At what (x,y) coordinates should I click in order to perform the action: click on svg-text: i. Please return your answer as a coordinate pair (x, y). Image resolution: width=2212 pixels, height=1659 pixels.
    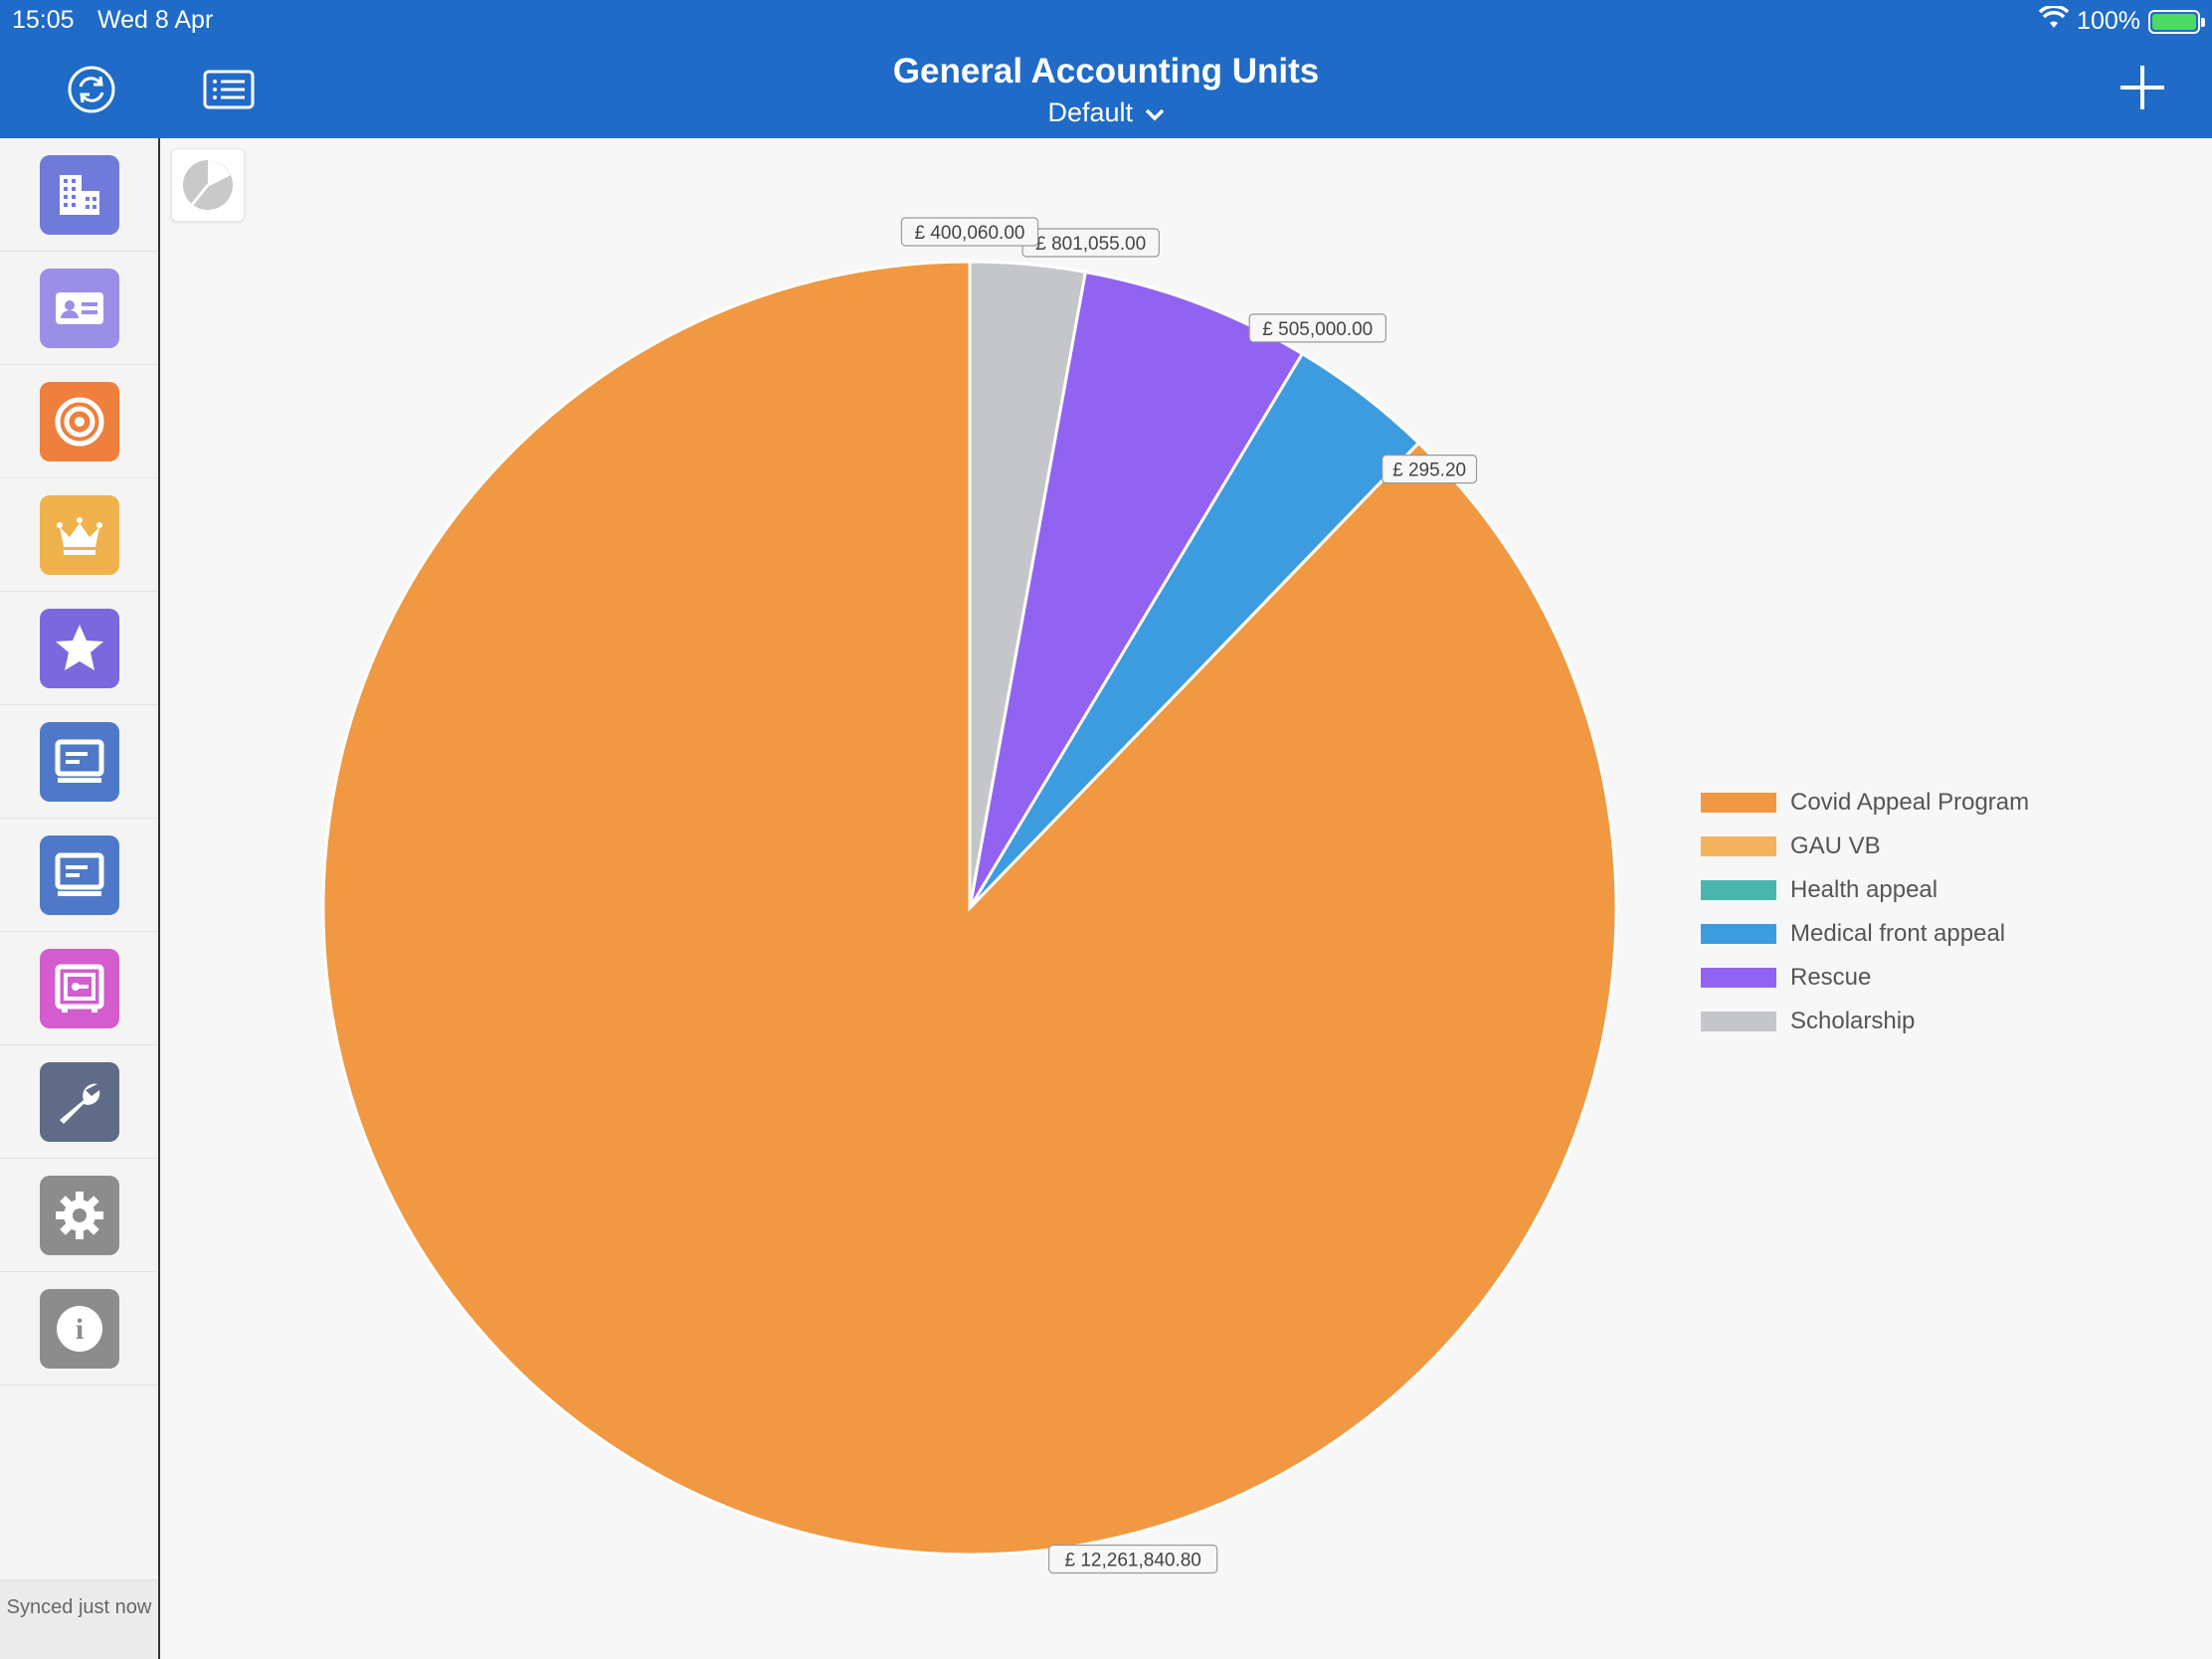
    Looking at the image, I should click on (79, 1329).